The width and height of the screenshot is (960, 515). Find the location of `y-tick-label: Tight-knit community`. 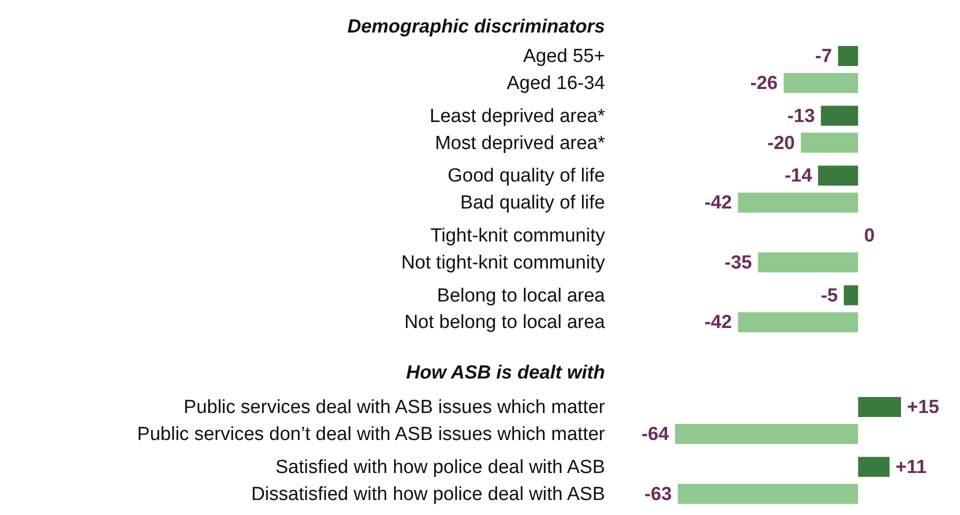

y-tick-label: Tight-knit community is located at coordinates (518, 235).